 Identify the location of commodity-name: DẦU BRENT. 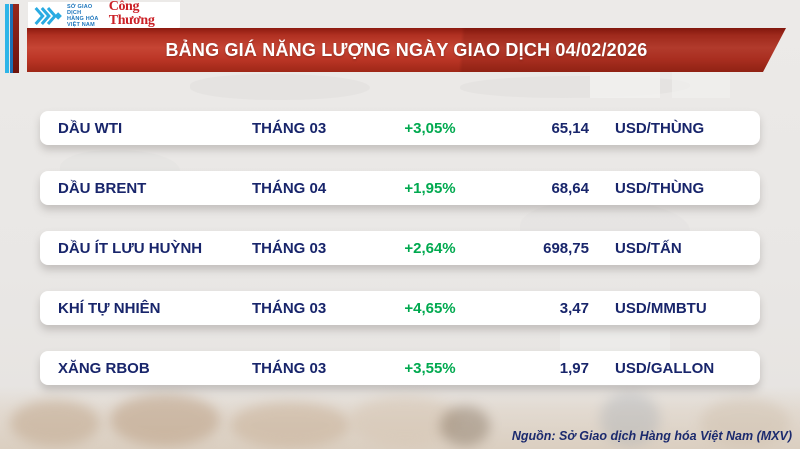
(102, 188).